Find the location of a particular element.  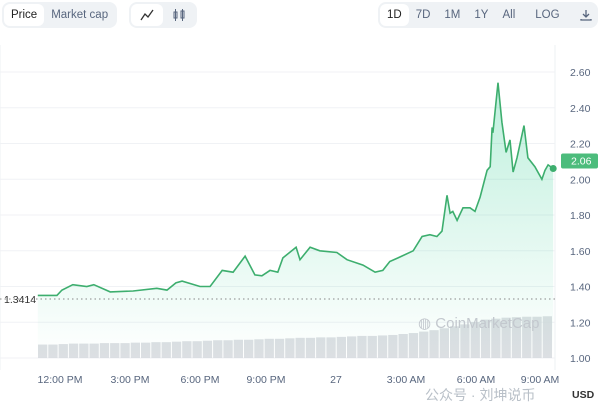

x-tick-label: 6:00 PM is located at coordinates (199, 380).